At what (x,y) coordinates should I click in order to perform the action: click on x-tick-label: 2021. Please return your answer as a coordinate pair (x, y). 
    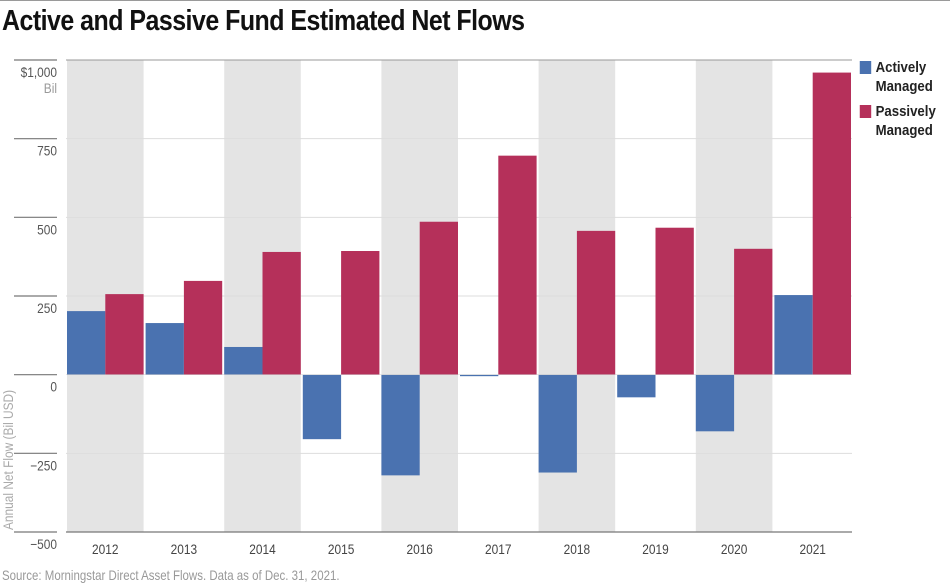
    Looking at the image, I should click on (812, 549).